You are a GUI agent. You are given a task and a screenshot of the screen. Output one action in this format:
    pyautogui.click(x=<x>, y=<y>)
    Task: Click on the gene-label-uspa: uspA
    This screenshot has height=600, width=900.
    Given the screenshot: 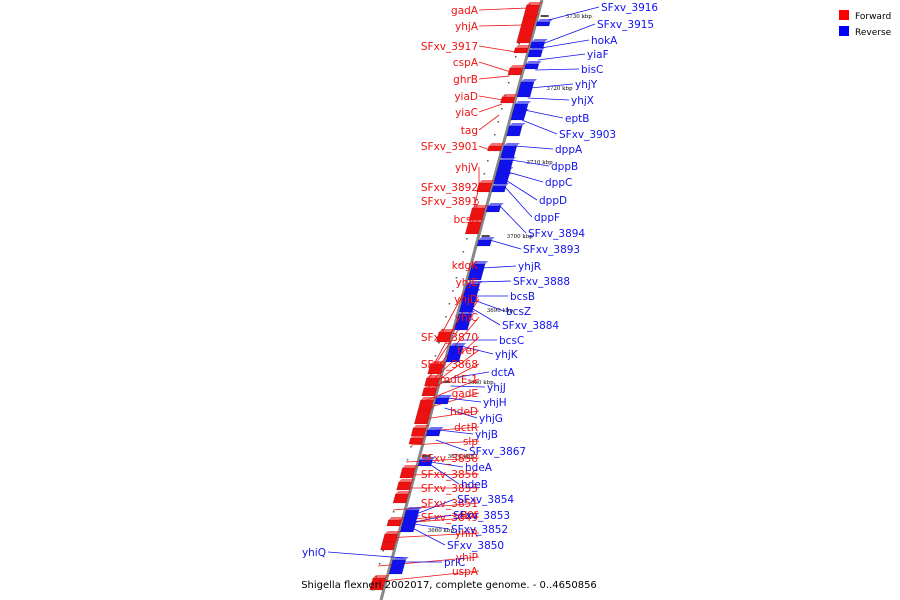 What is the action you would take?
    pyautogui.click(x=465, y=572)
    